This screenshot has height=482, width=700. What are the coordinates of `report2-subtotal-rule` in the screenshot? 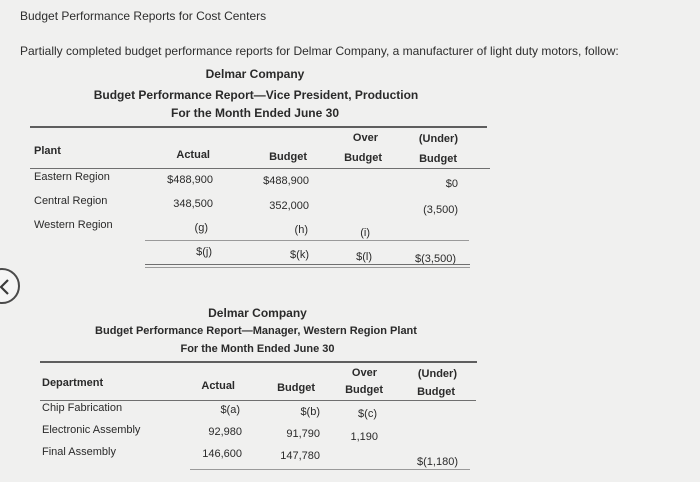 It's located at (330, 469).